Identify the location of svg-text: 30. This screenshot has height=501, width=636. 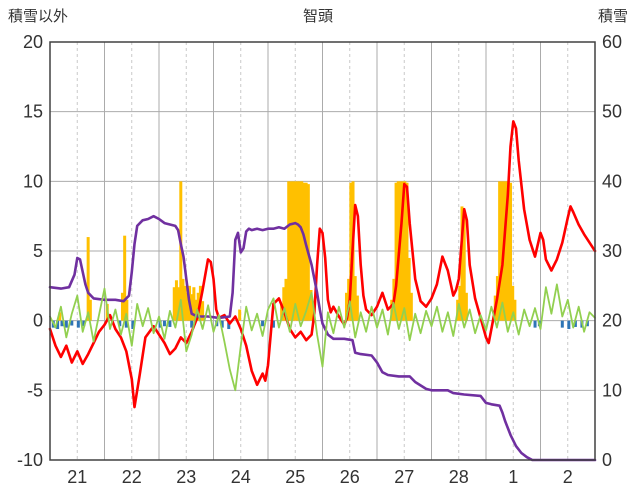
(612, 251).